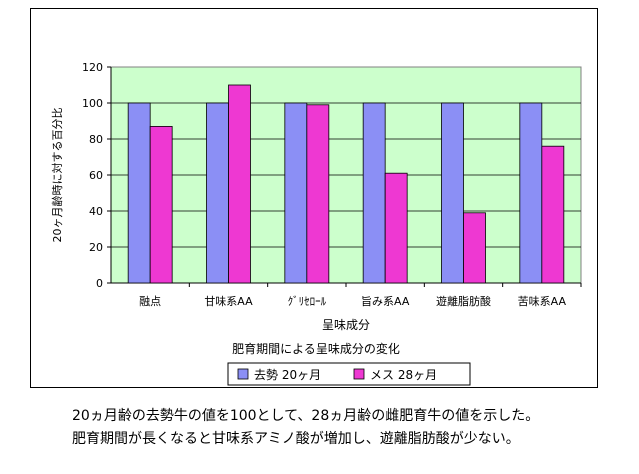 This screenshot has height=474, width=639. I want to click on chart-title: 肥育期間による呈味成分の変化, so click(316, 348).